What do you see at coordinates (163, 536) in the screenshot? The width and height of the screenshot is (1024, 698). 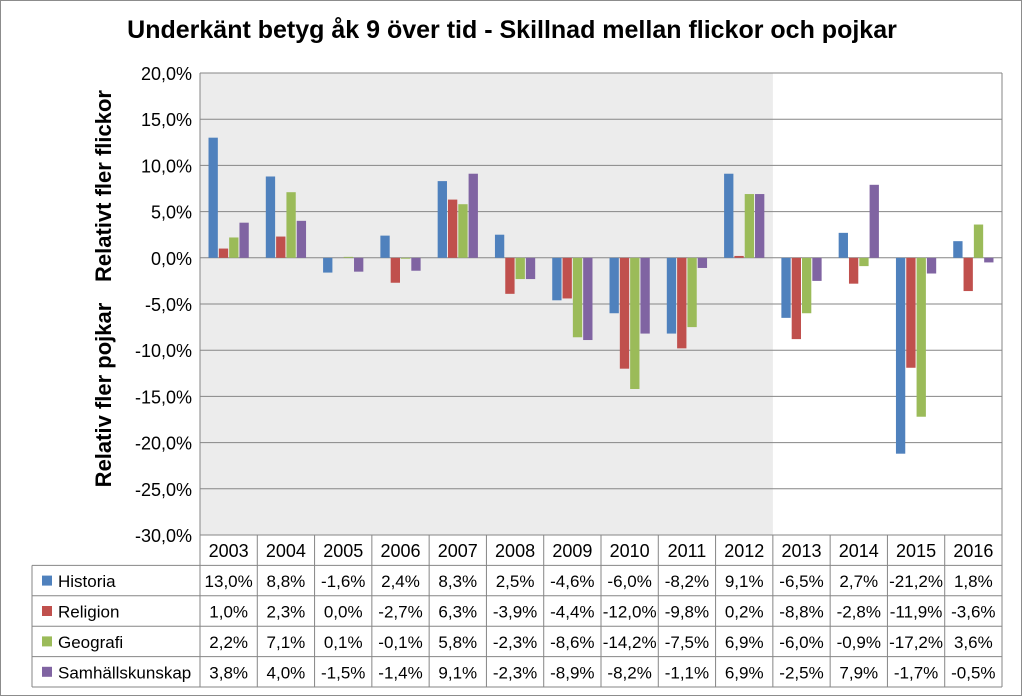 I see `y-tick-label: -30,0%` at bounding box center [163, 536].